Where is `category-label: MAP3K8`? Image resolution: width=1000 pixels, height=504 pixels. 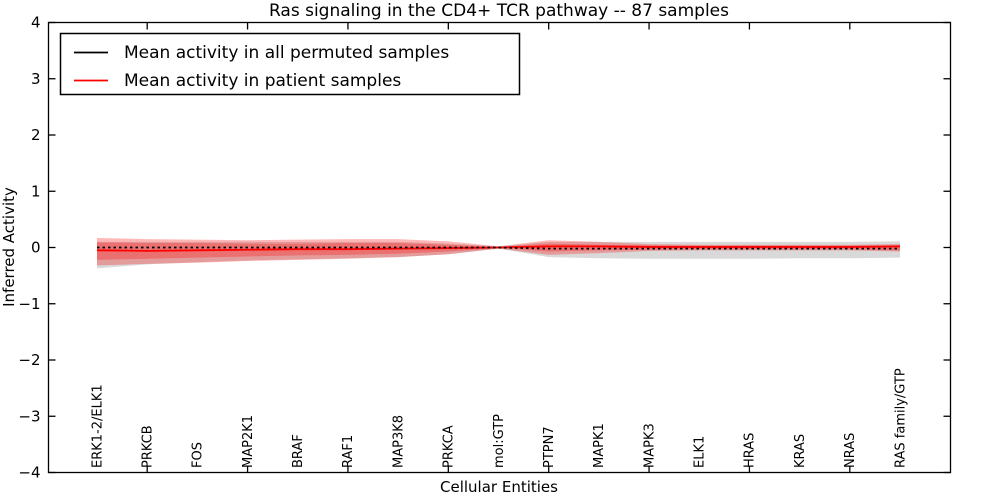 category-label: MAP3K8 is located at coordinates (398, 441).